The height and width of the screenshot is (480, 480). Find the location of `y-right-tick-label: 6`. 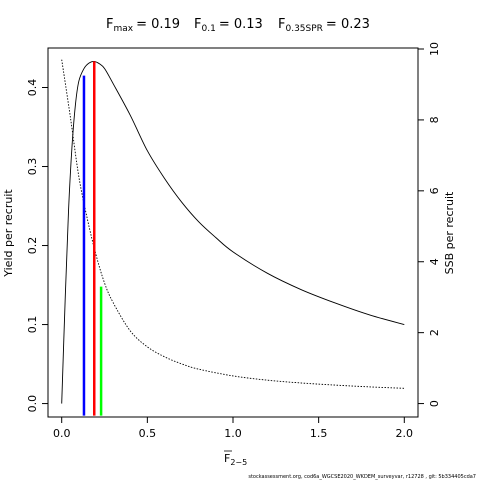

y-right-tick-label: 6 is located at coordinates (434, 190).